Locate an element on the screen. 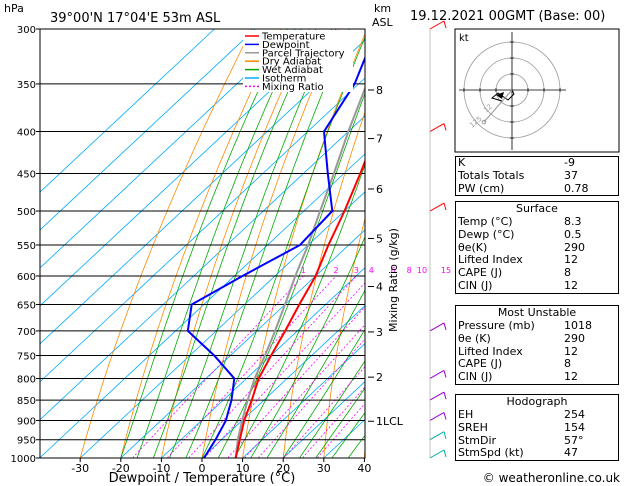 This screenshot has width=629, height=486. pressure-tick-label: 1000 is located at coordinates (23, 459).